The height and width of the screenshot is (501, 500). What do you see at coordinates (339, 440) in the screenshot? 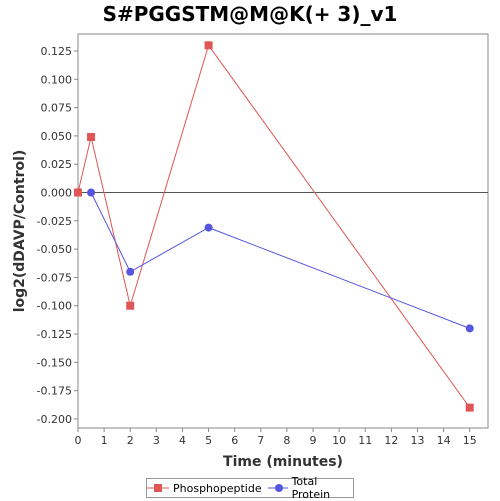
I see `x-tick-label: 10` at bounding box center [339, 440].